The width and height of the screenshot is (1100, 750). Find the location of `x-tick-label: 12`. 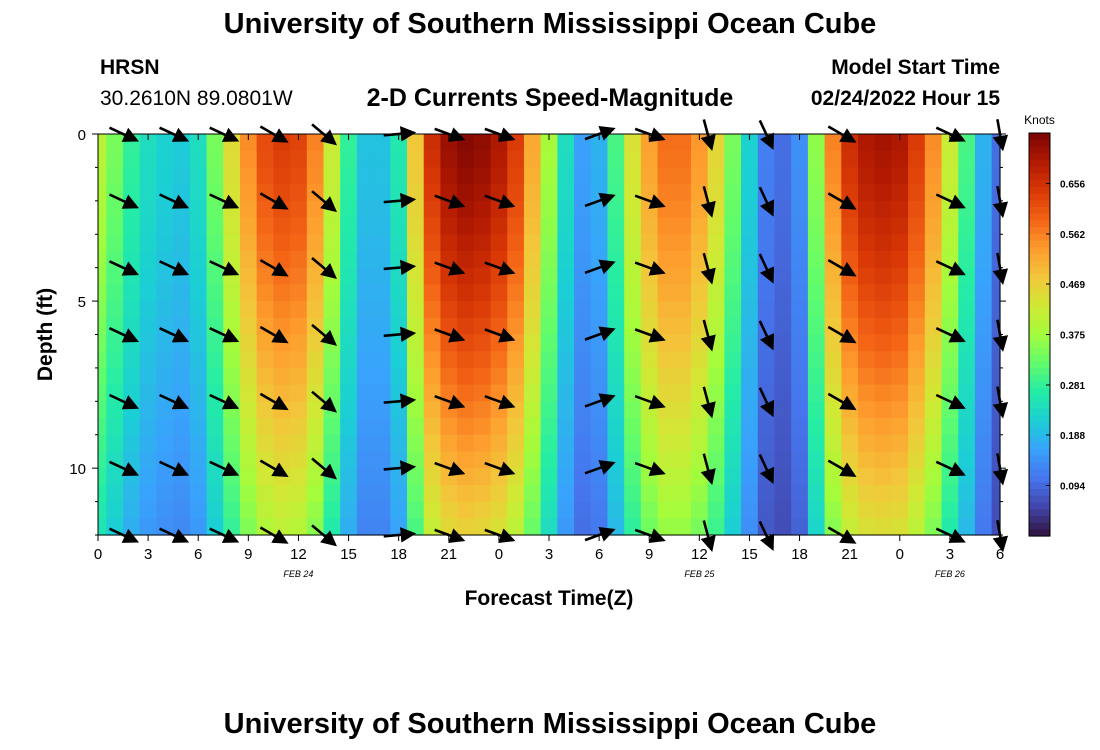

x-tick-label: 12 is located at coordinates (298, 554).